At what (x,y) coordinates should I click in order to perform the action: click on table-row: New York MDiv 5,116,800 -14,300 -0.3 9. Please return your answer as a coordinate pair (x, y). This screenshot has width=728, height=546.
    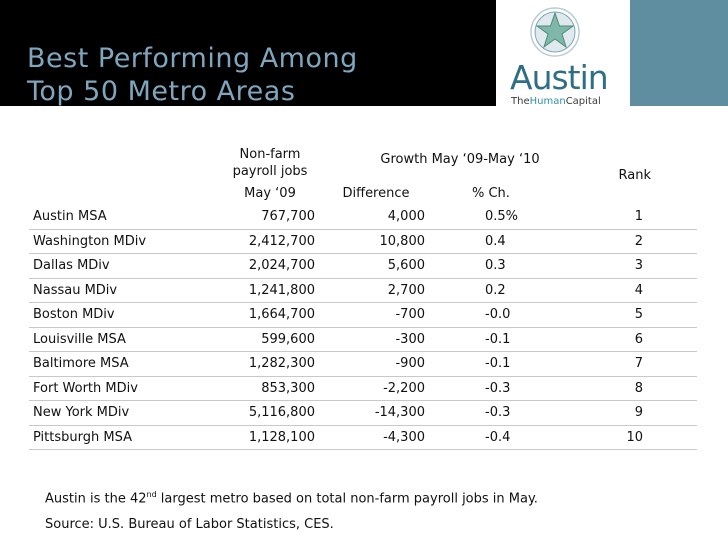
    Looking at the image, I should click on (363, 413).